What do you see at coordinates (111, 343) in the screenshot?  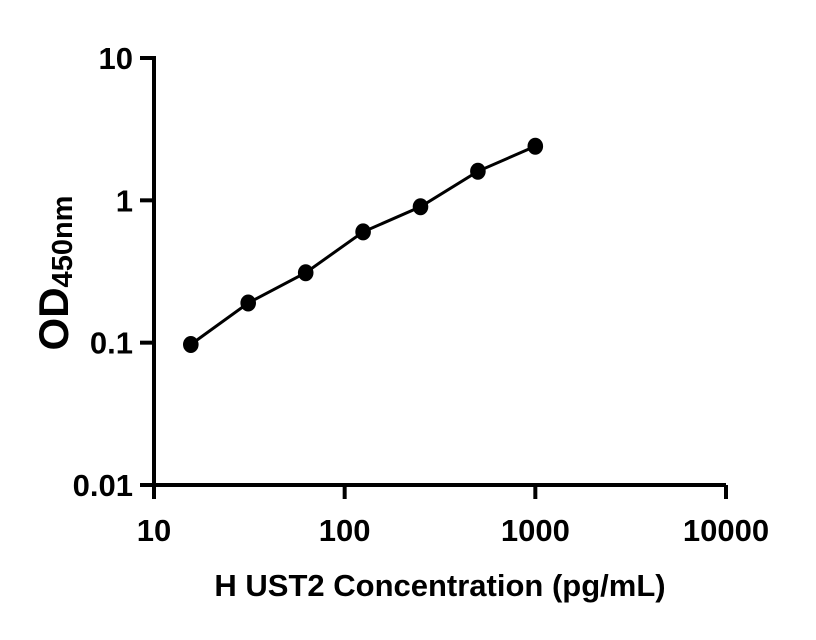 I see `y-axis-tick-label: 0.1` at bounding box center [111, 343].